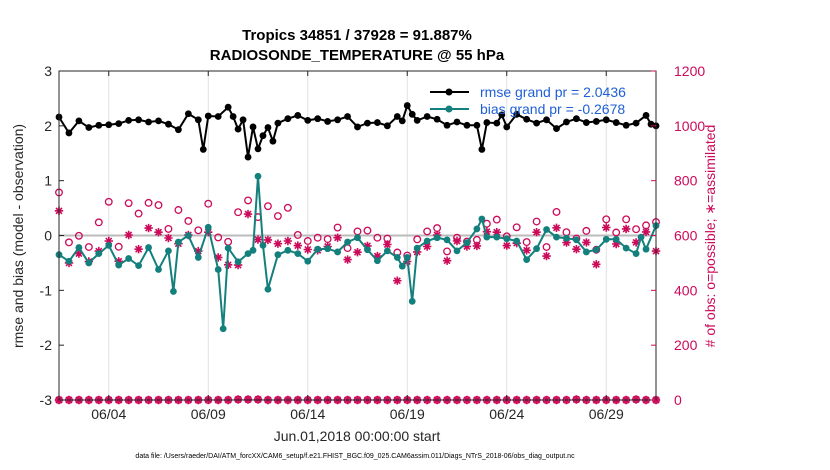 The height and width of the screenshot is (470, 830). I want to click on y-tick-label-right: 1200, so click(689, 71).